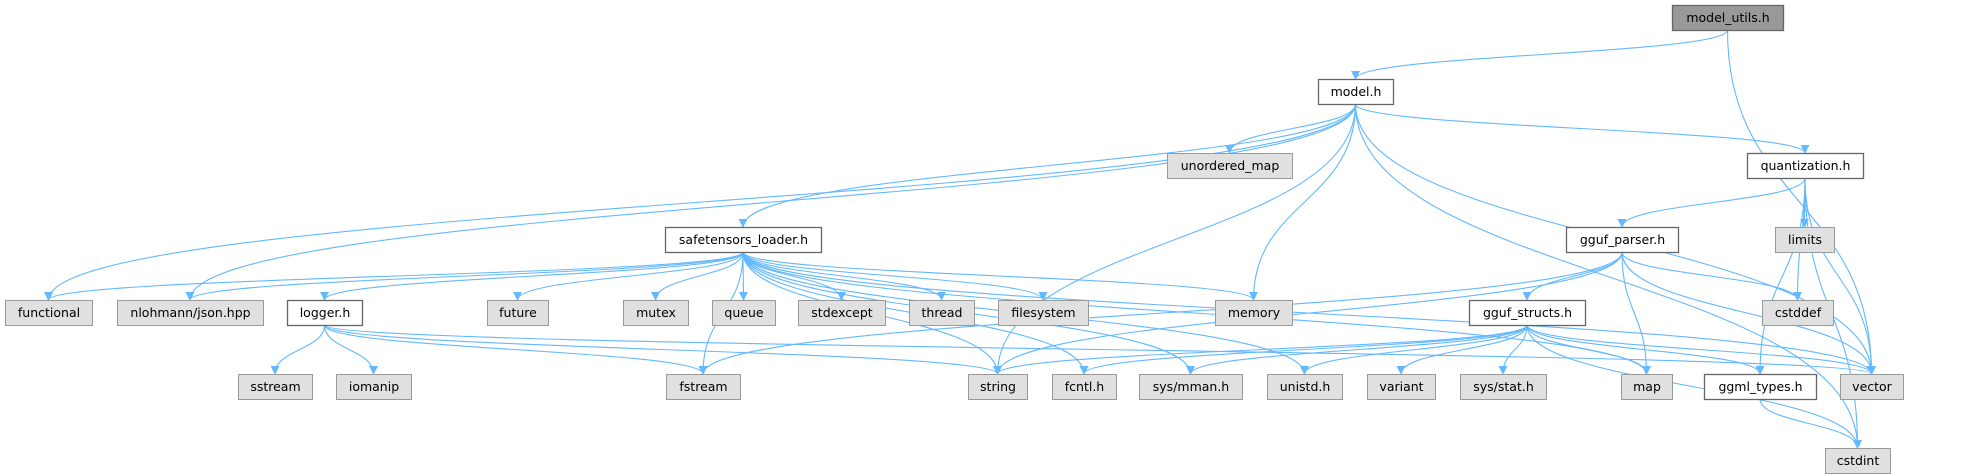 This screenshot has height=476, width=1974. I want to click on node-label: memory, so click(1254, 312).